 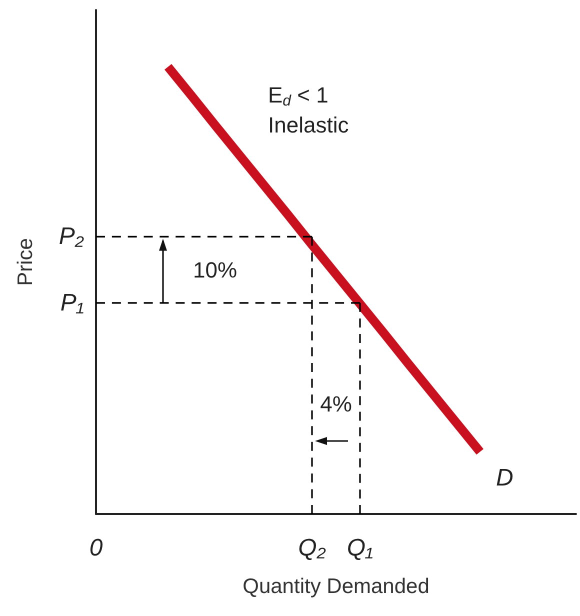 I want to click on text: P₂, so click(x=71, y=236).